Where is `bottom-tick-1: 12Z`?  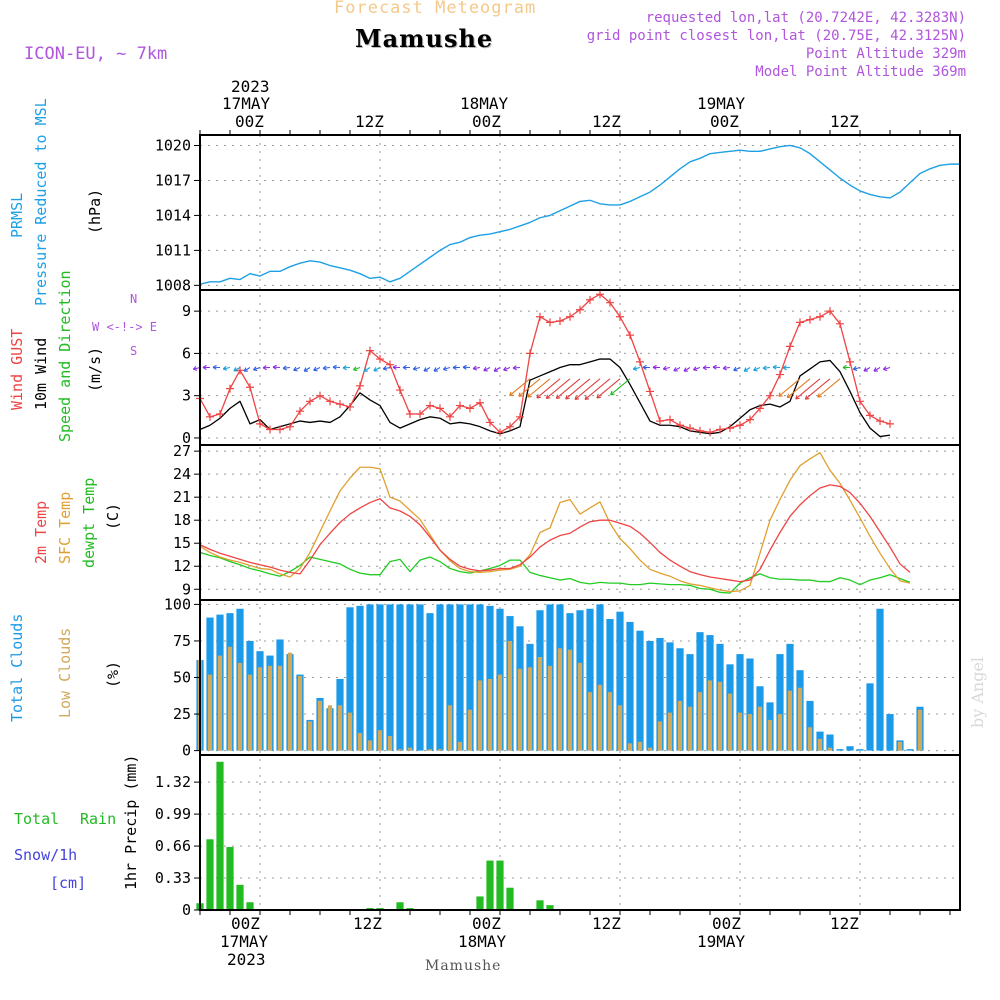 bottom-tick-1: 12Z is located at coordinates (367, 923).